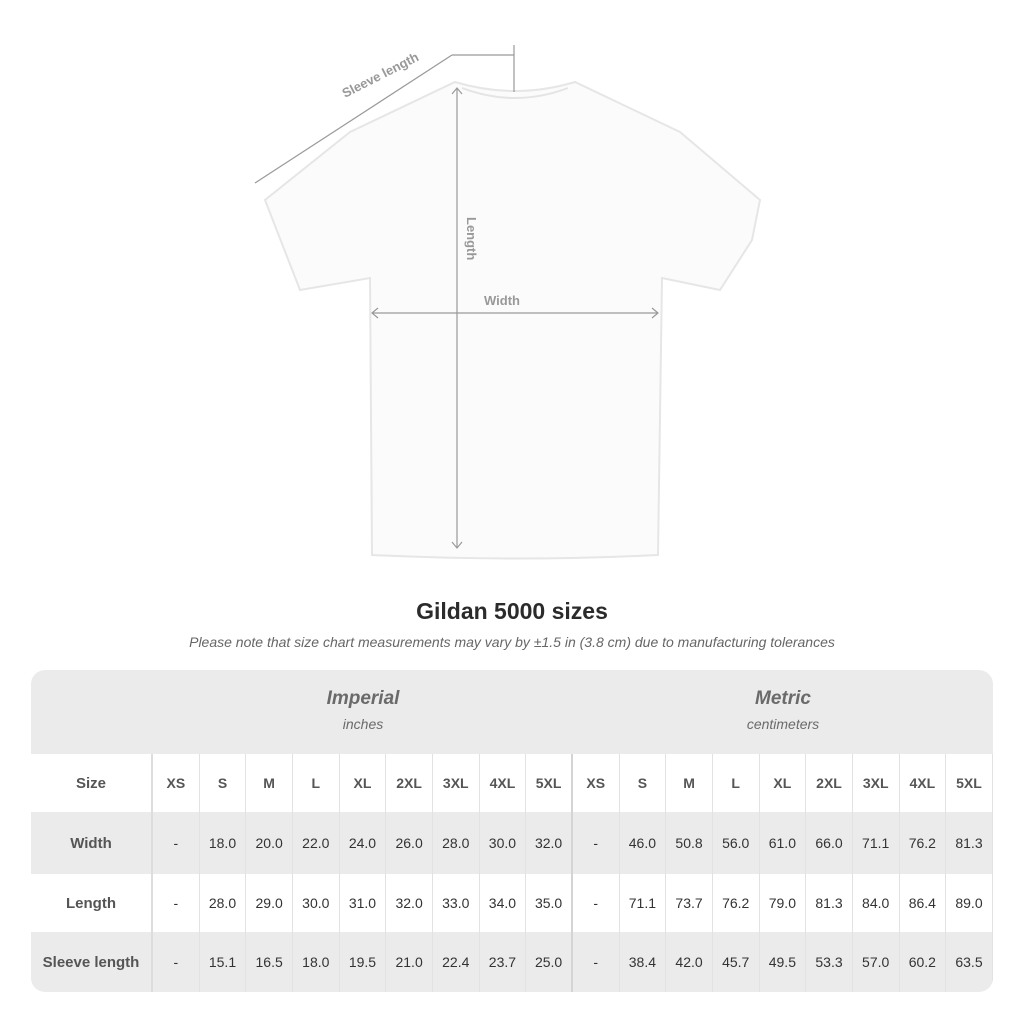 Image resolution: width=1024 pixels, height=1024 pixels. What do you see at coordinates (829, 843) in the screenshot?
I see `table-cell: 66.0` at bounding box center [829, 843].